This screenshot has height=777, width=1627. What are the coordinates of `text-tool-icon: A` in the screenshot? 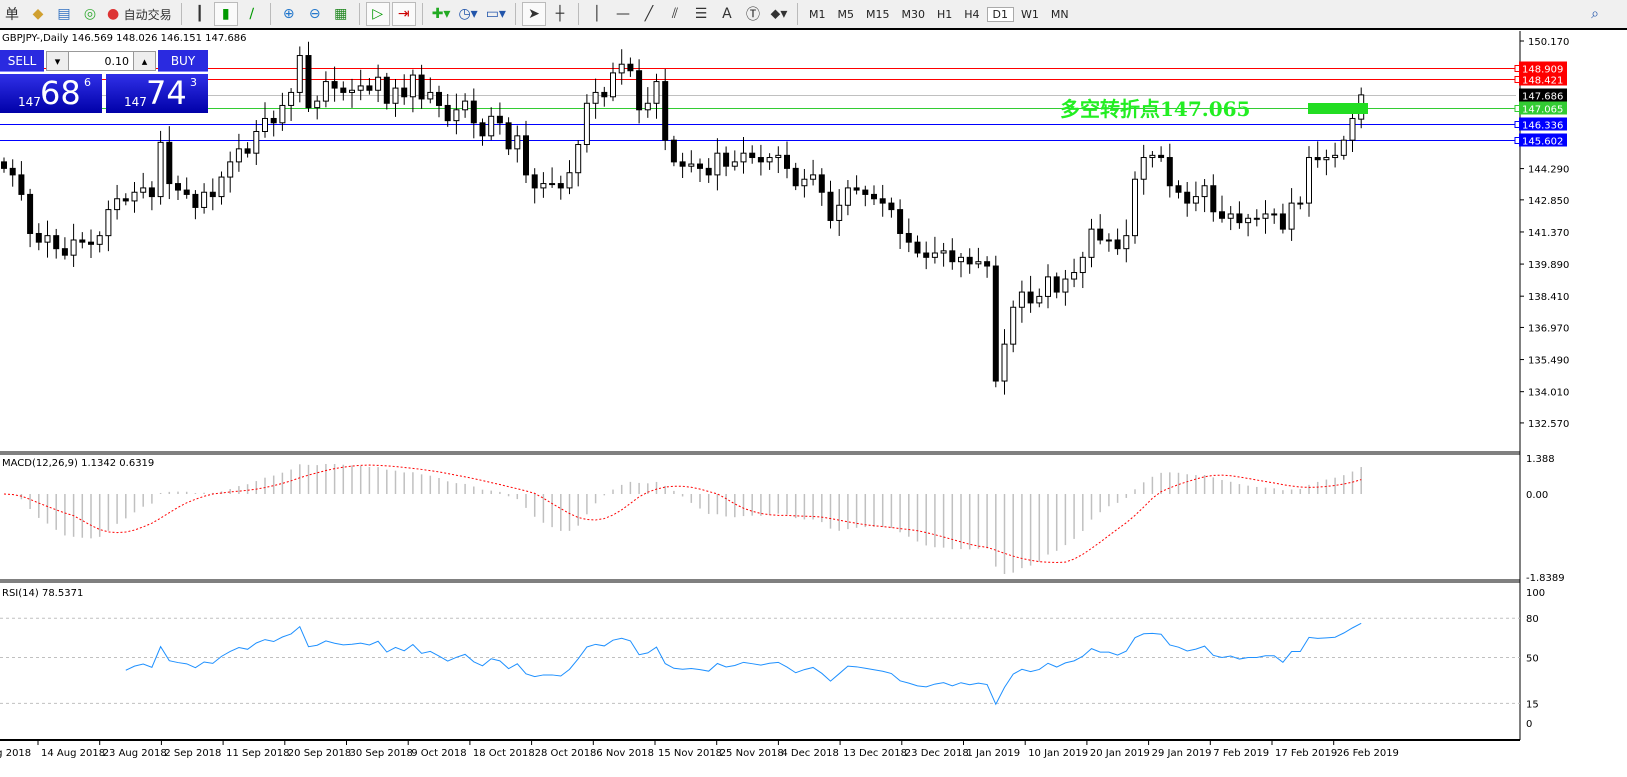 It's located at (727, 14).